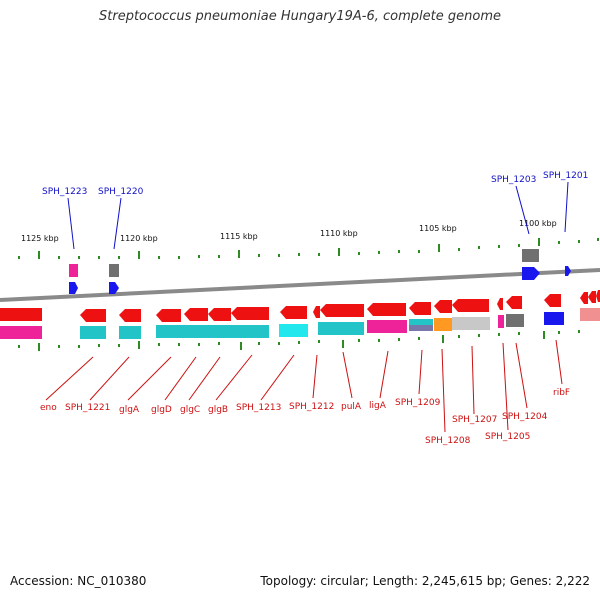 This screenshot has height=600, width=600. Describe the element at coordinates (311, 407) in the screenshot. I see `label-sph1212: SPH_1212` at that location.